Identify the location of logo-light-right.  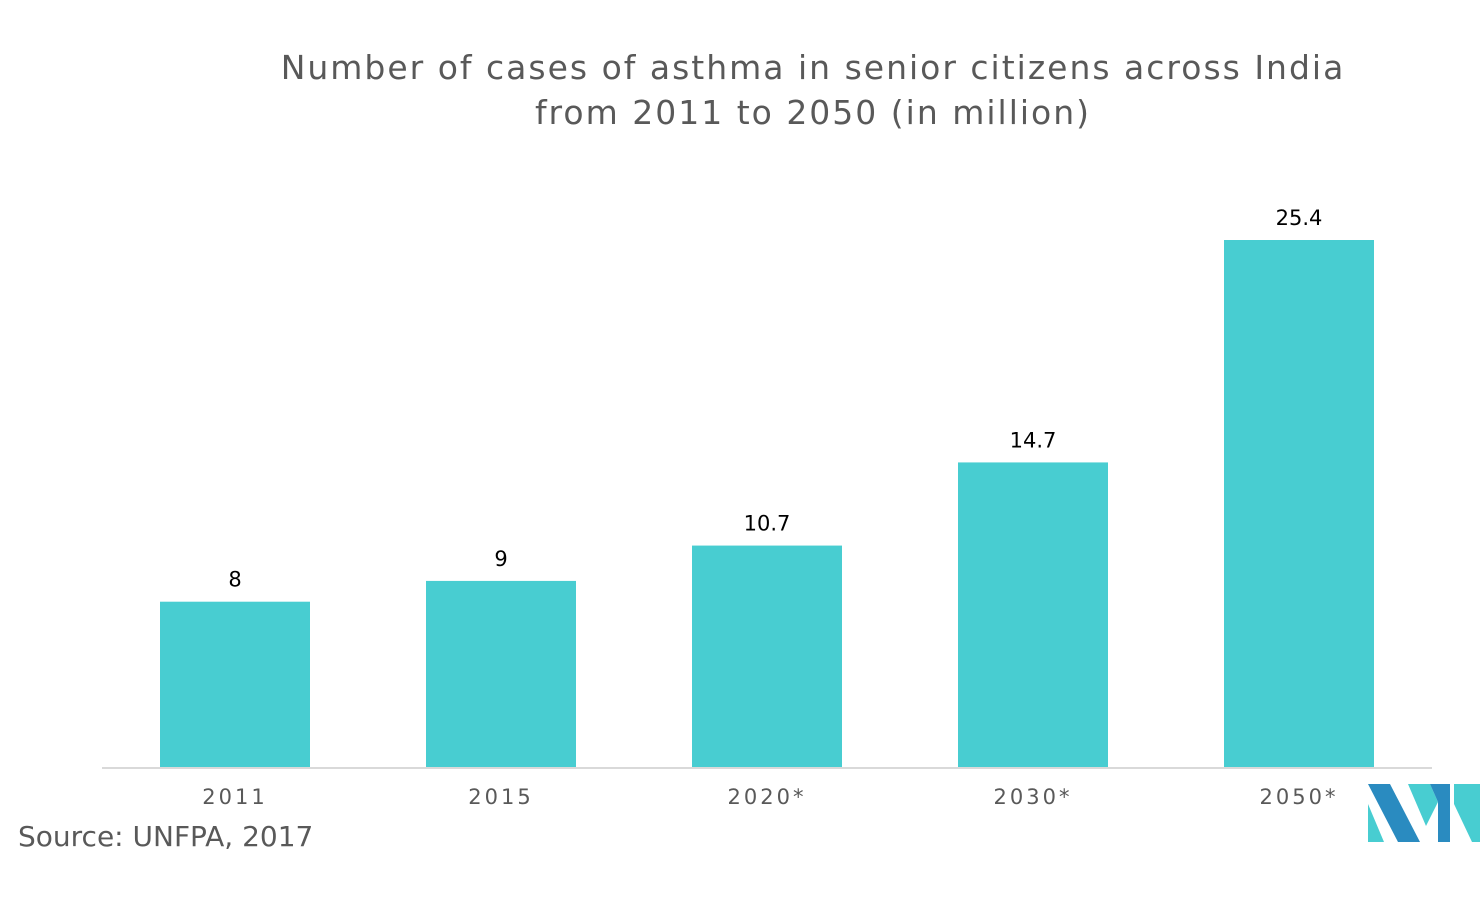
(1467, 813).